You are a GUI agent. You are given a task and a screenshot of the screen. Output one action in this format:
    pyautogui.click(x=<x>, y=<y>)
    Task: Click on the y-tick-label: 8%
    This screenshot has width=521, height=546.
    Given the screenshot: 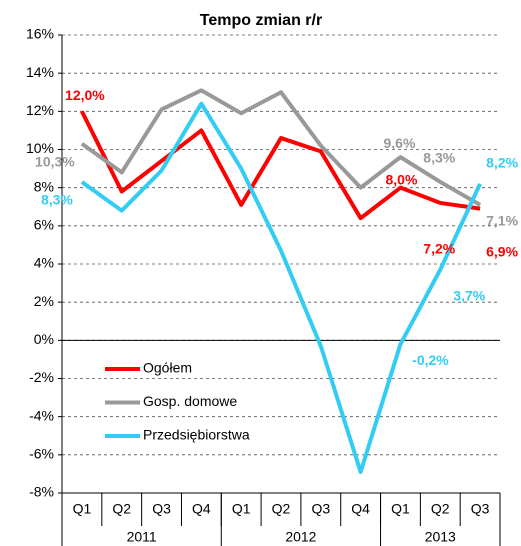 What is the action you would take?
    pyautogui.click(x=44, y=186)
    